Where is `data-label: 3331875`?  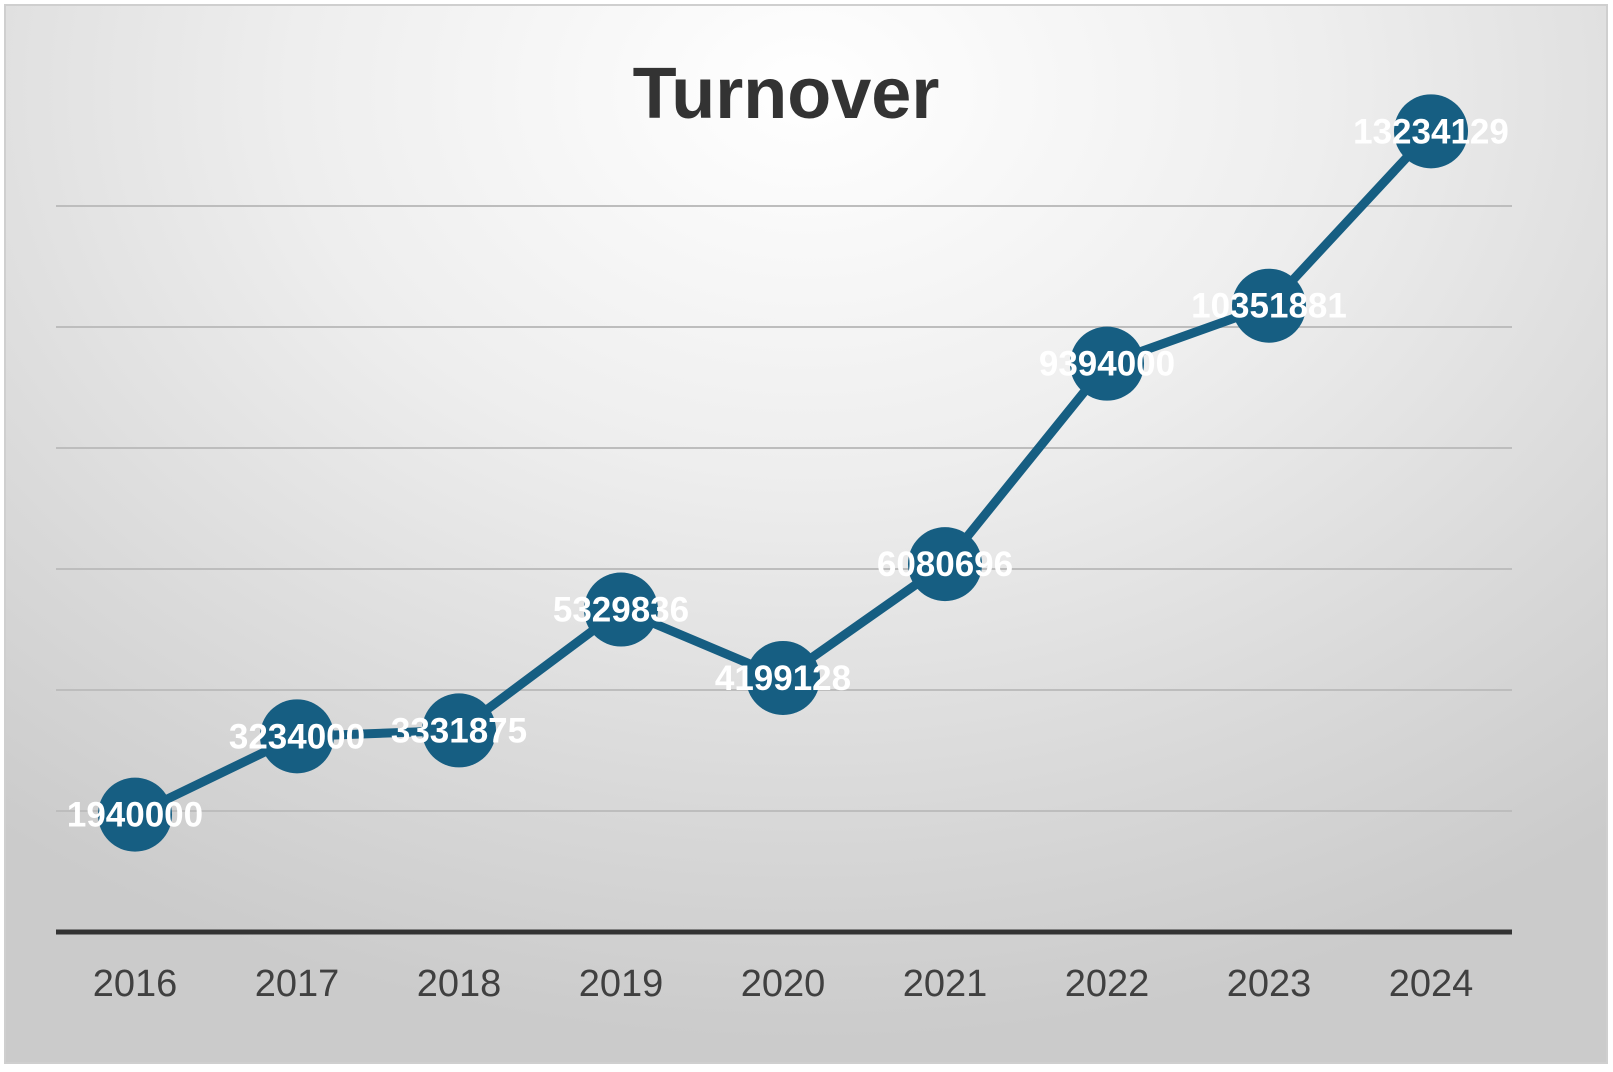 data-label: 3331875 is located at coordinates (459, 730).